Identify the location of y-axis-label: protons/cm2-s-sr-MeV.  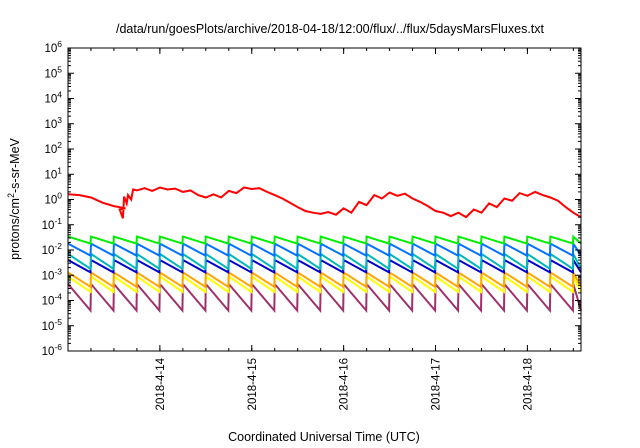
(14, 198).